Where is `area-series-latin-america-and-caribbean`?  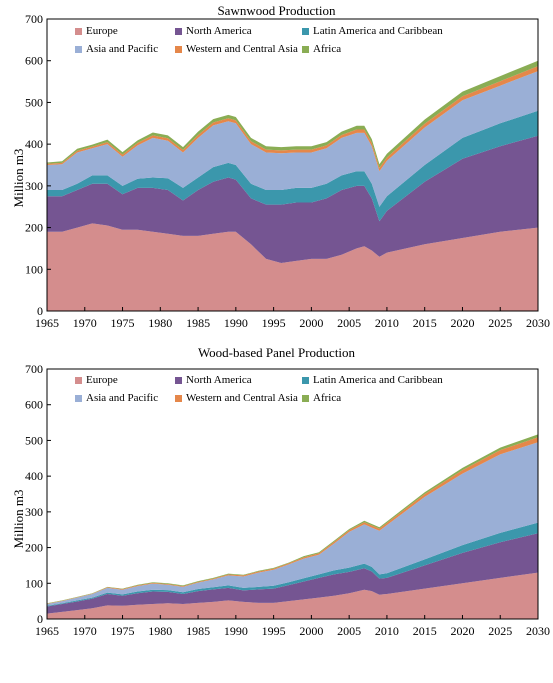
area-series-latin-america-and-caribbean is located at coordinates (292, 166).